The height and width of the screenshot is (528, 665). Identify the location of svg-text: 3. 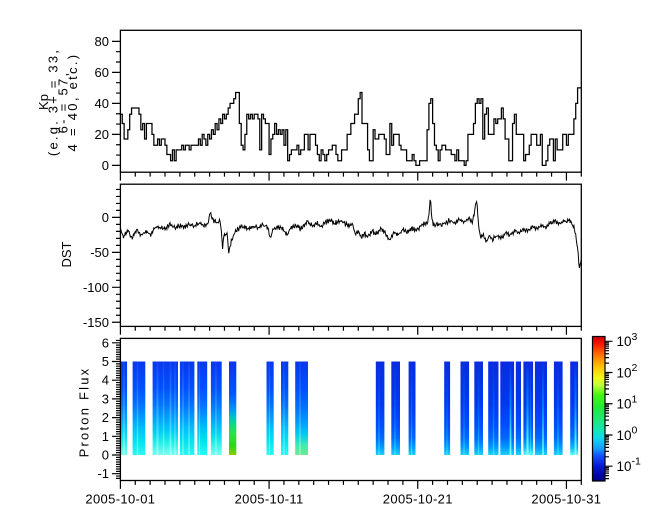
(105, 398).